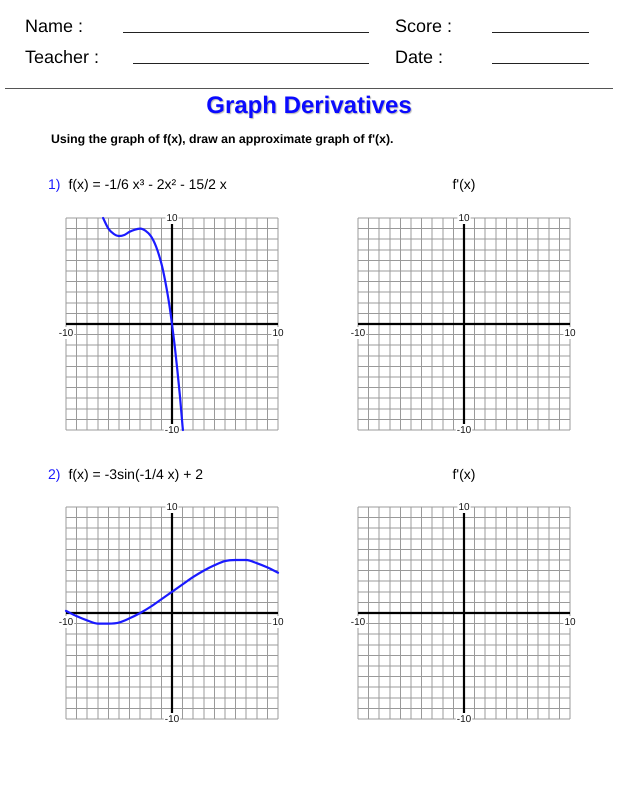 The height and width of the screenshot is (800, 618). Describe the element at coordinates (423, 26) in the screenshot. I see `text: Score :` at that location.